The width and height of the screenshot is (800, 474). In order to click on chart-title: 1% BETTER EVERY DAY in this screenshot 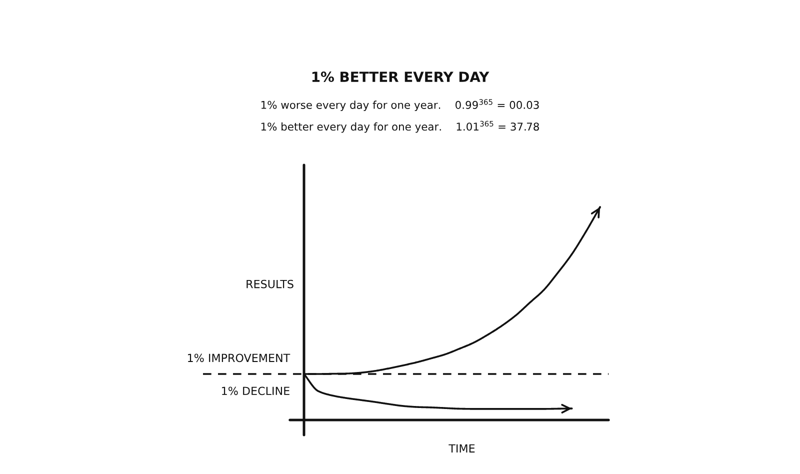, I will do `click(401, 77)`.